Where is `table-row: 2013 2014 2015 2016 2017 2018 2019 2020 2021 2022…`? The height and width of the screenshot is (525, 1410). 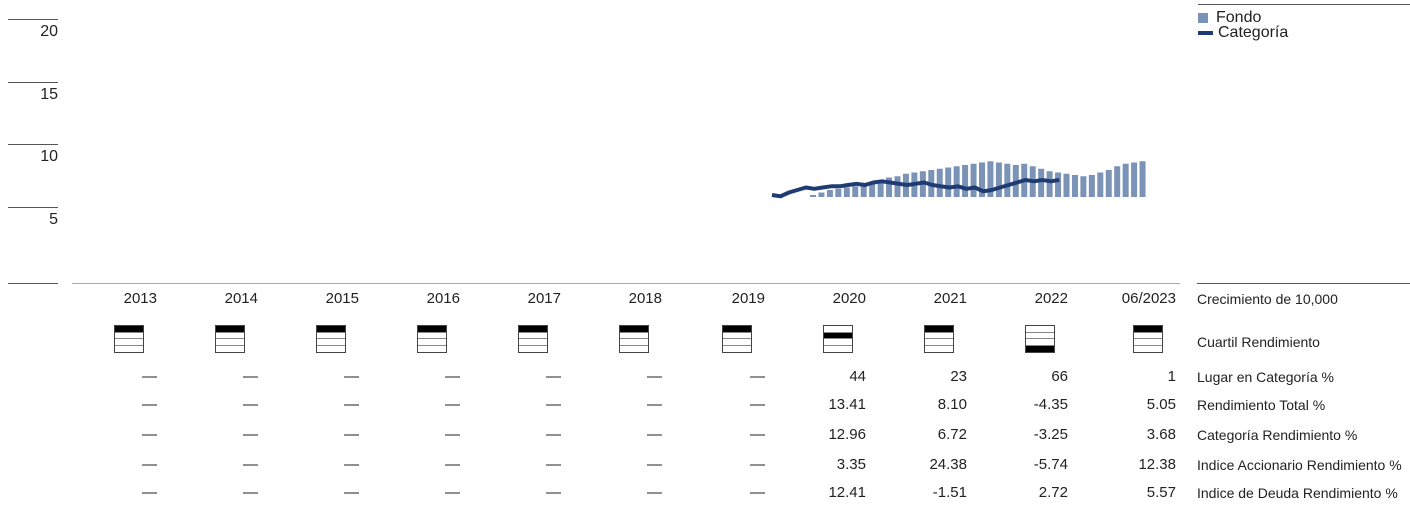
table-row: 2013 2014 2015 2016 2017 2018 2019 2020 2021 2022… is located at coordinates (705, 299).